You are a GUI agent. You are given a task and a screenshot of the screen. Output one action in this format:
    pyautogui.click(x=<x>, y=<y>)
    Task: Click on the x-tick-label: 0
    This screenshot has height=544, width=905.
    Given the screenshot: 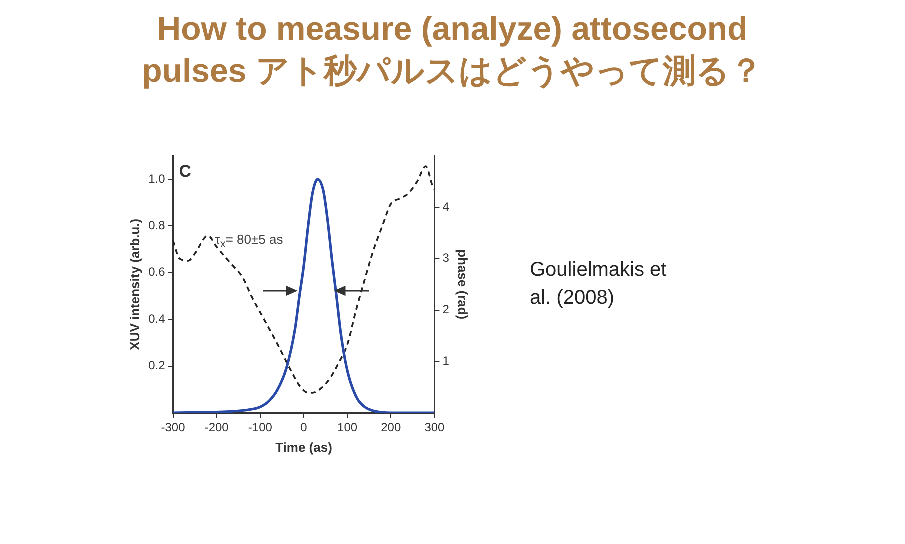 What is the action you would take?
    pyautogui.click(x=304, y=427)
    